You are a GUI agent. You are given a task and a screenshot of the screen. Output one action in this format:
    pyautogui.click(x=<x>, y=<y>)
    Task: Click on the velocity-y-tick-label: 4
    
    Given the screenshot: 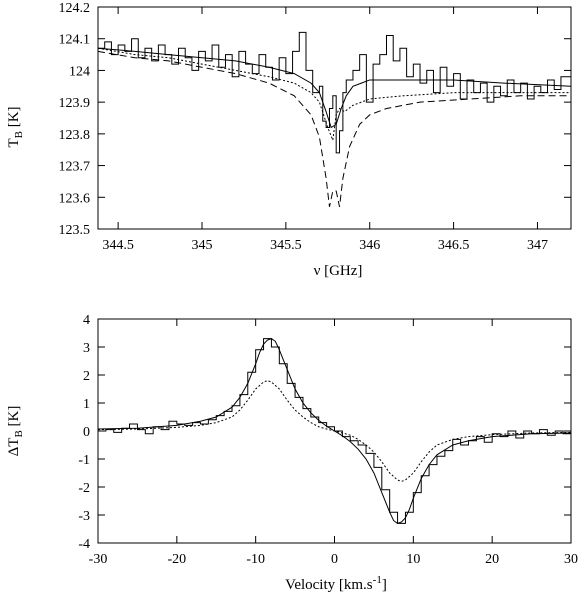 What is the action you would take?
    pyautogui.click(x=86, y=320)
    